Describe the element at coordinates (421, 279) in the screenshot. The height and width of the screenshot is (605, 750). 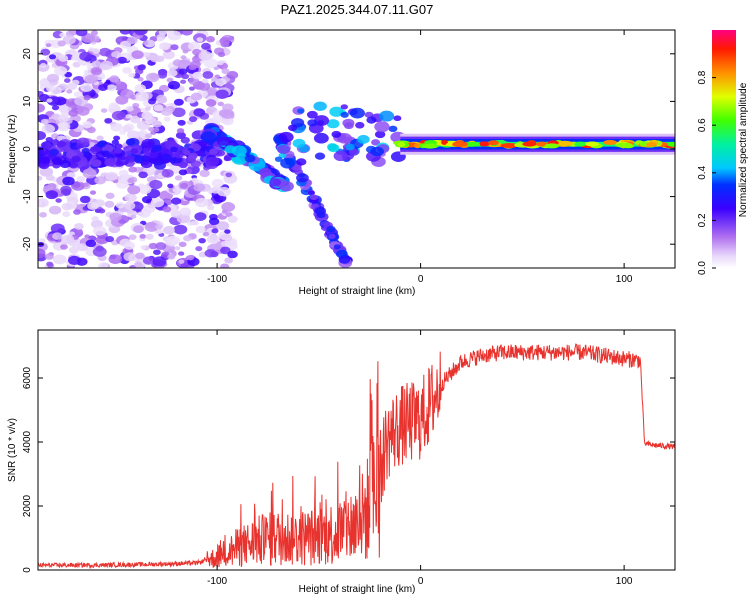
I see `x-tick-label: 0` at that location.